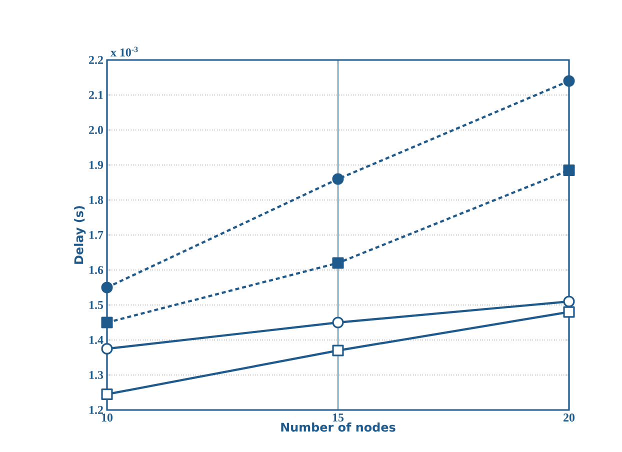  Describe the element at coordinates (96, 375) in the screenshot. I see `y-tick-label: 1.3` at that location.